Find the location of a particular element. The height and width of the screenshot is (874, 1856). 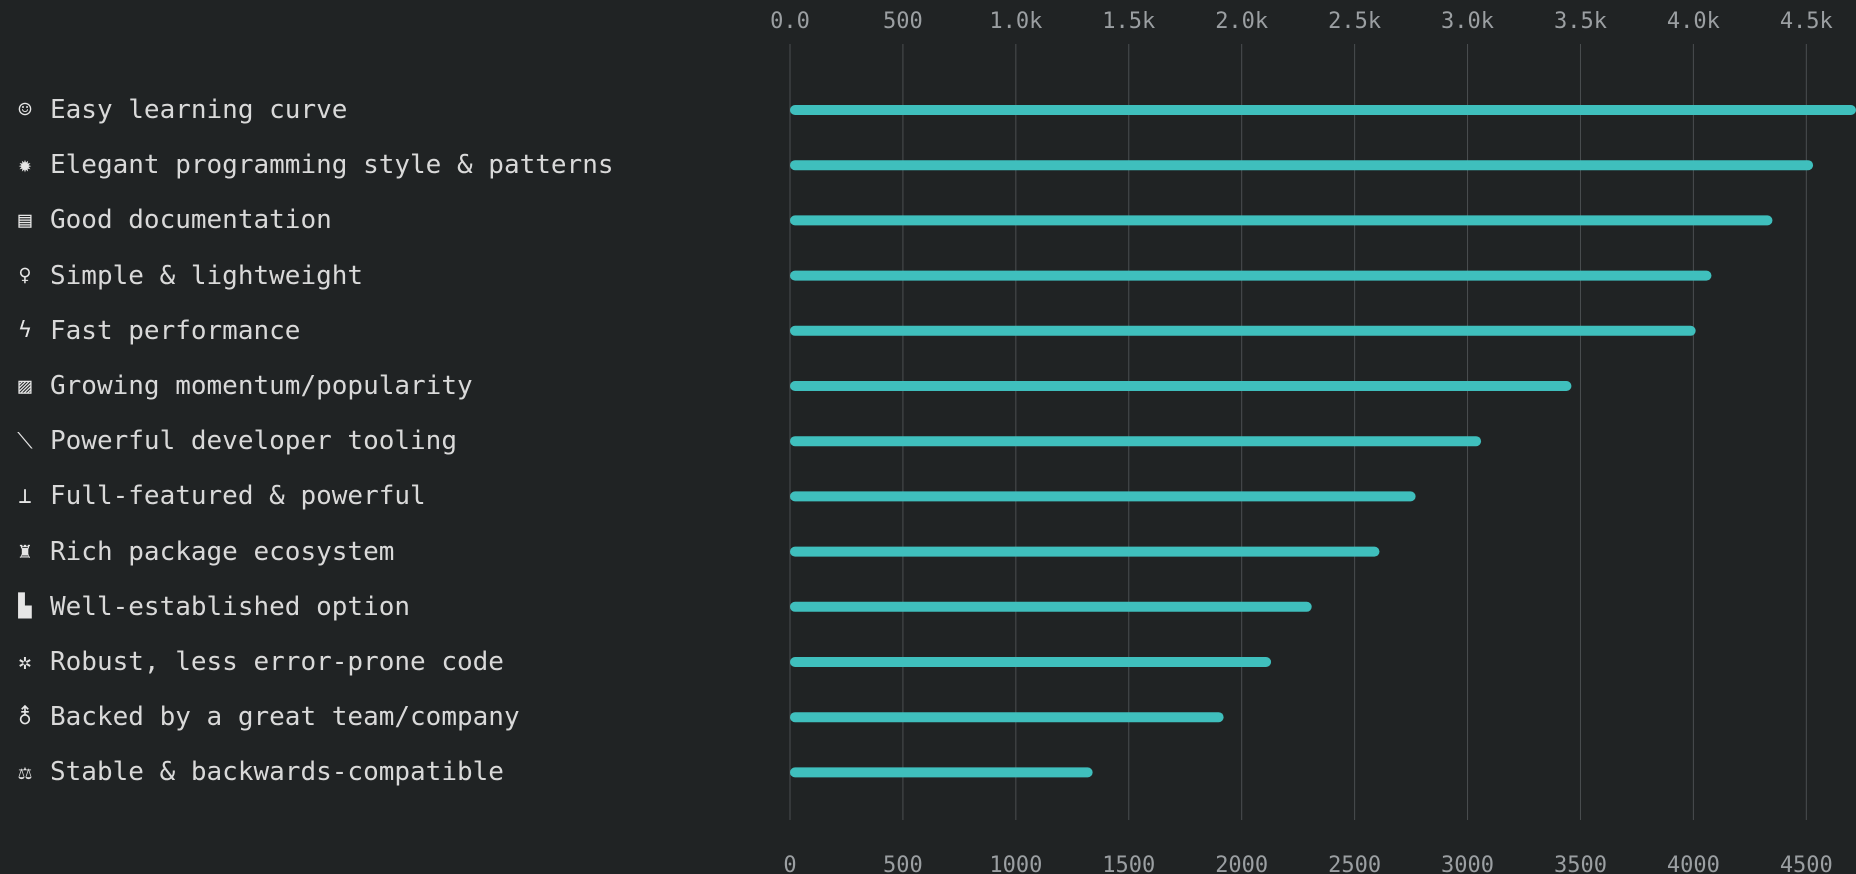

bottom-tick-label: 1500 is located at coordinates (1128, 863).